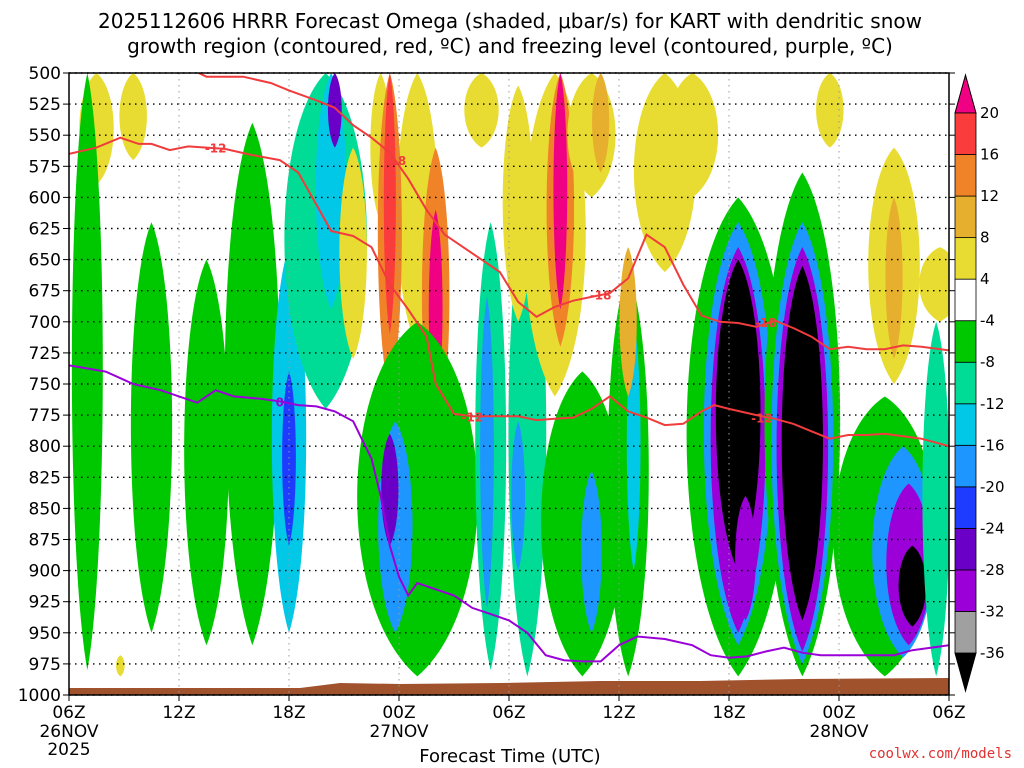 This screenshot has width=1024, height=768. What do you see at coordinates (992, 611) in the screenshot?
I see `colorbar-tick-label-1: -32` at bounding box center [992, 611].